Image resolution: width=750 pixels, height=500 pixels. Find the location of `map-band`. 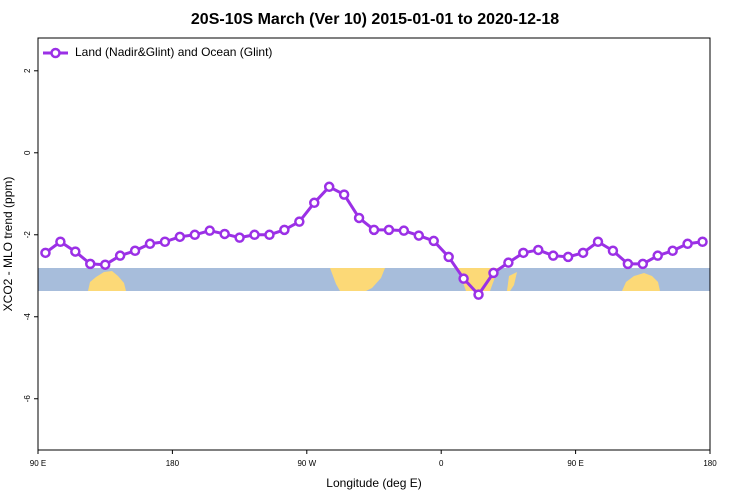

map-band is located at coordinates (374, 279).